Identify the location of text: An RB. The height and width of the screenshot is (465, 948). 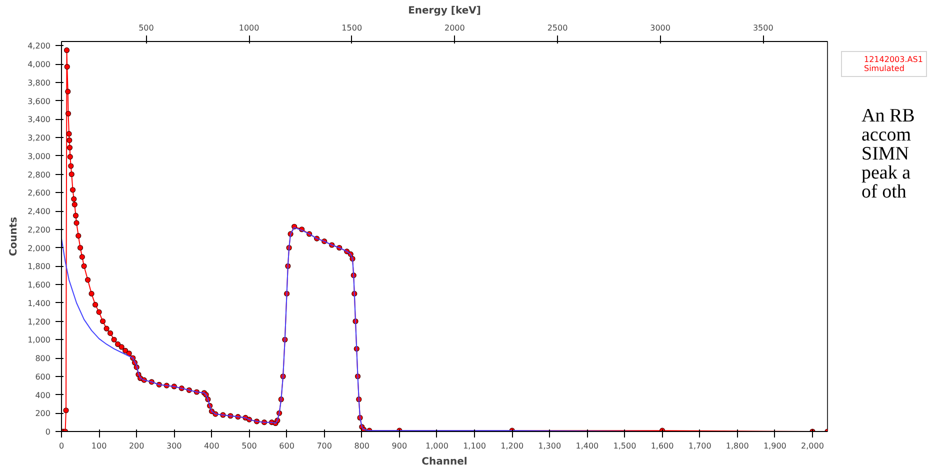
(888, 116).